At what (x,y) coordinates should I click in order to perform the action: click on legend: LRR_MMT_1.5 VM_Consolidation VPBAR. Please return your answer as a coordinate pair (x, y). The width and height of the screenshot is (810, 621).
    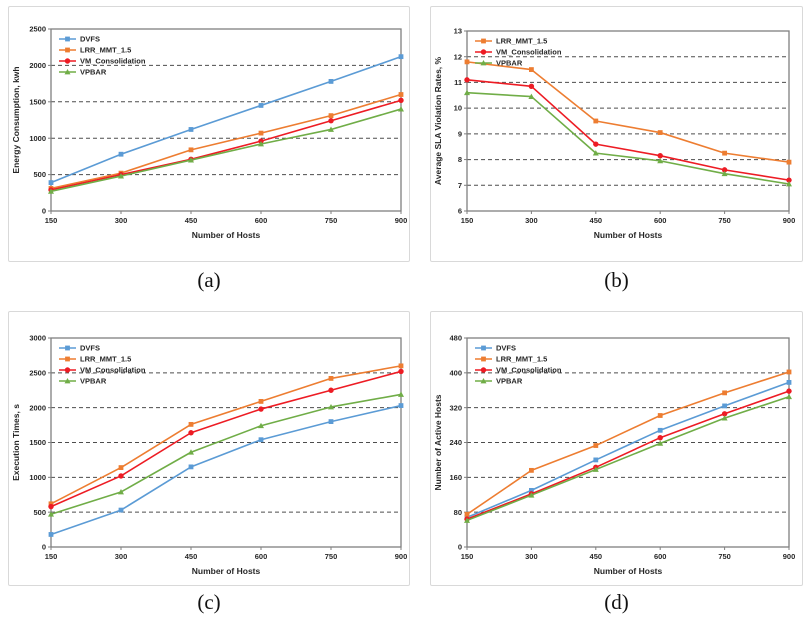
    Looking at the image, I should click on (518, 52).